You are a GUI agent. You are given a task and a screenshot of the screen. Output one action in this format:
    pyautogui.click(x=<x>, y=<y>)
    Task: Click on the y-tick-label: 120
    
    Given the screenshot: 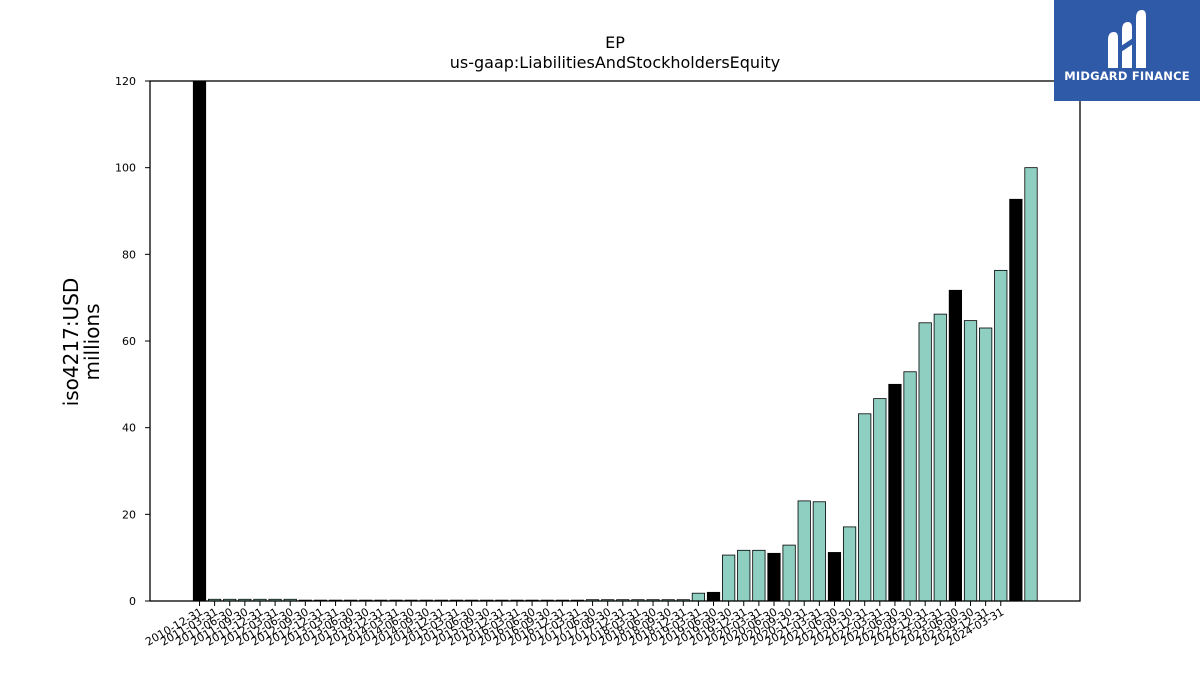 What is the action you would take?
    pyautogui.click(x=125, y=81)
    